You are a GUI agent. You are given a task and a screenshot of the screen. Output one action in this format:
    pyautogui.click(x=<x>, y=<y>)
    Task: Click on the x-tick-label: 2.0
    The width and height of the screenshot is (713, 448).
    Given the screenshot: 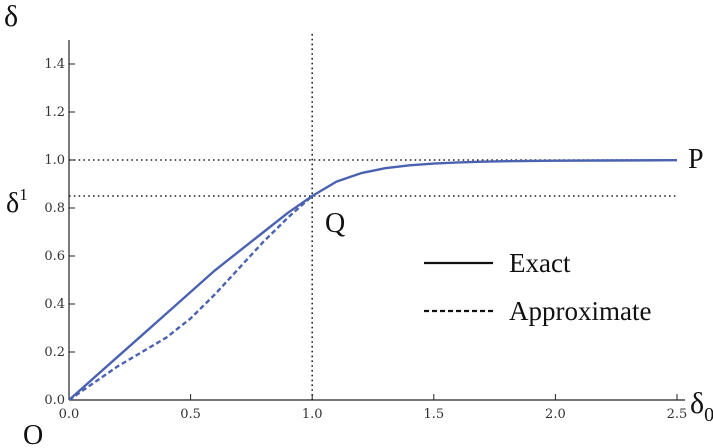 What is the action you would take?
    pyautogui.click(x=555, y=414)
    